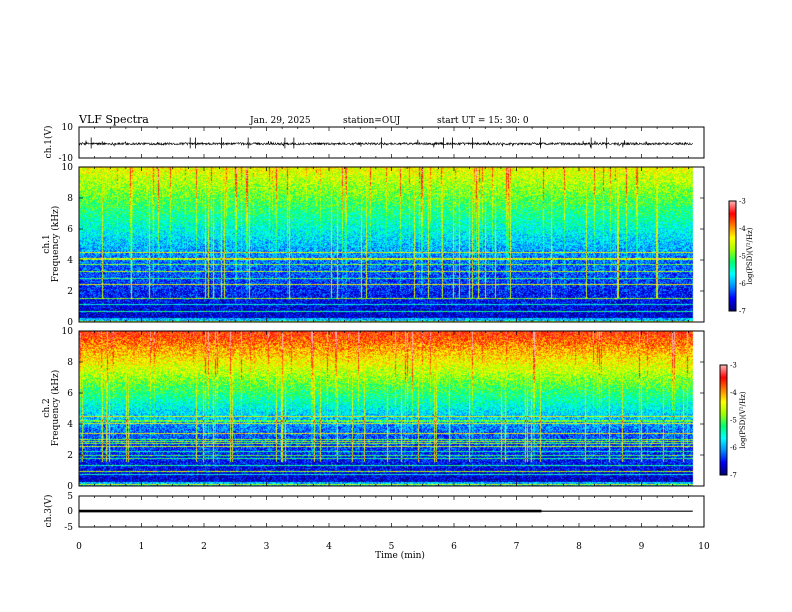 The width and height of the screenshot is (792, 612). I want to click on x-axis-tick-labels: 0 1 2 3 4 5 6 7 8 9 10, so click(393, 547).